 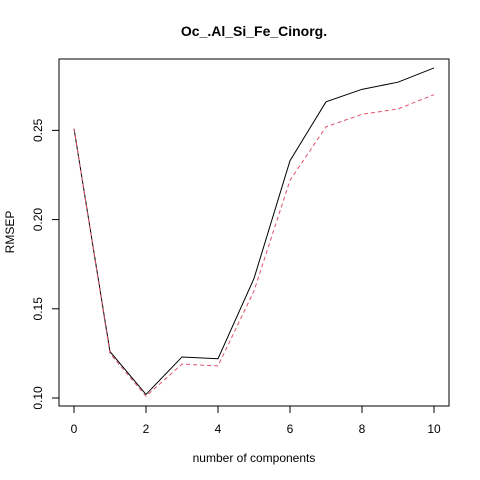 I want to click on x-axis: 0 2 4 6 8 10, so click(x=256, y=421).